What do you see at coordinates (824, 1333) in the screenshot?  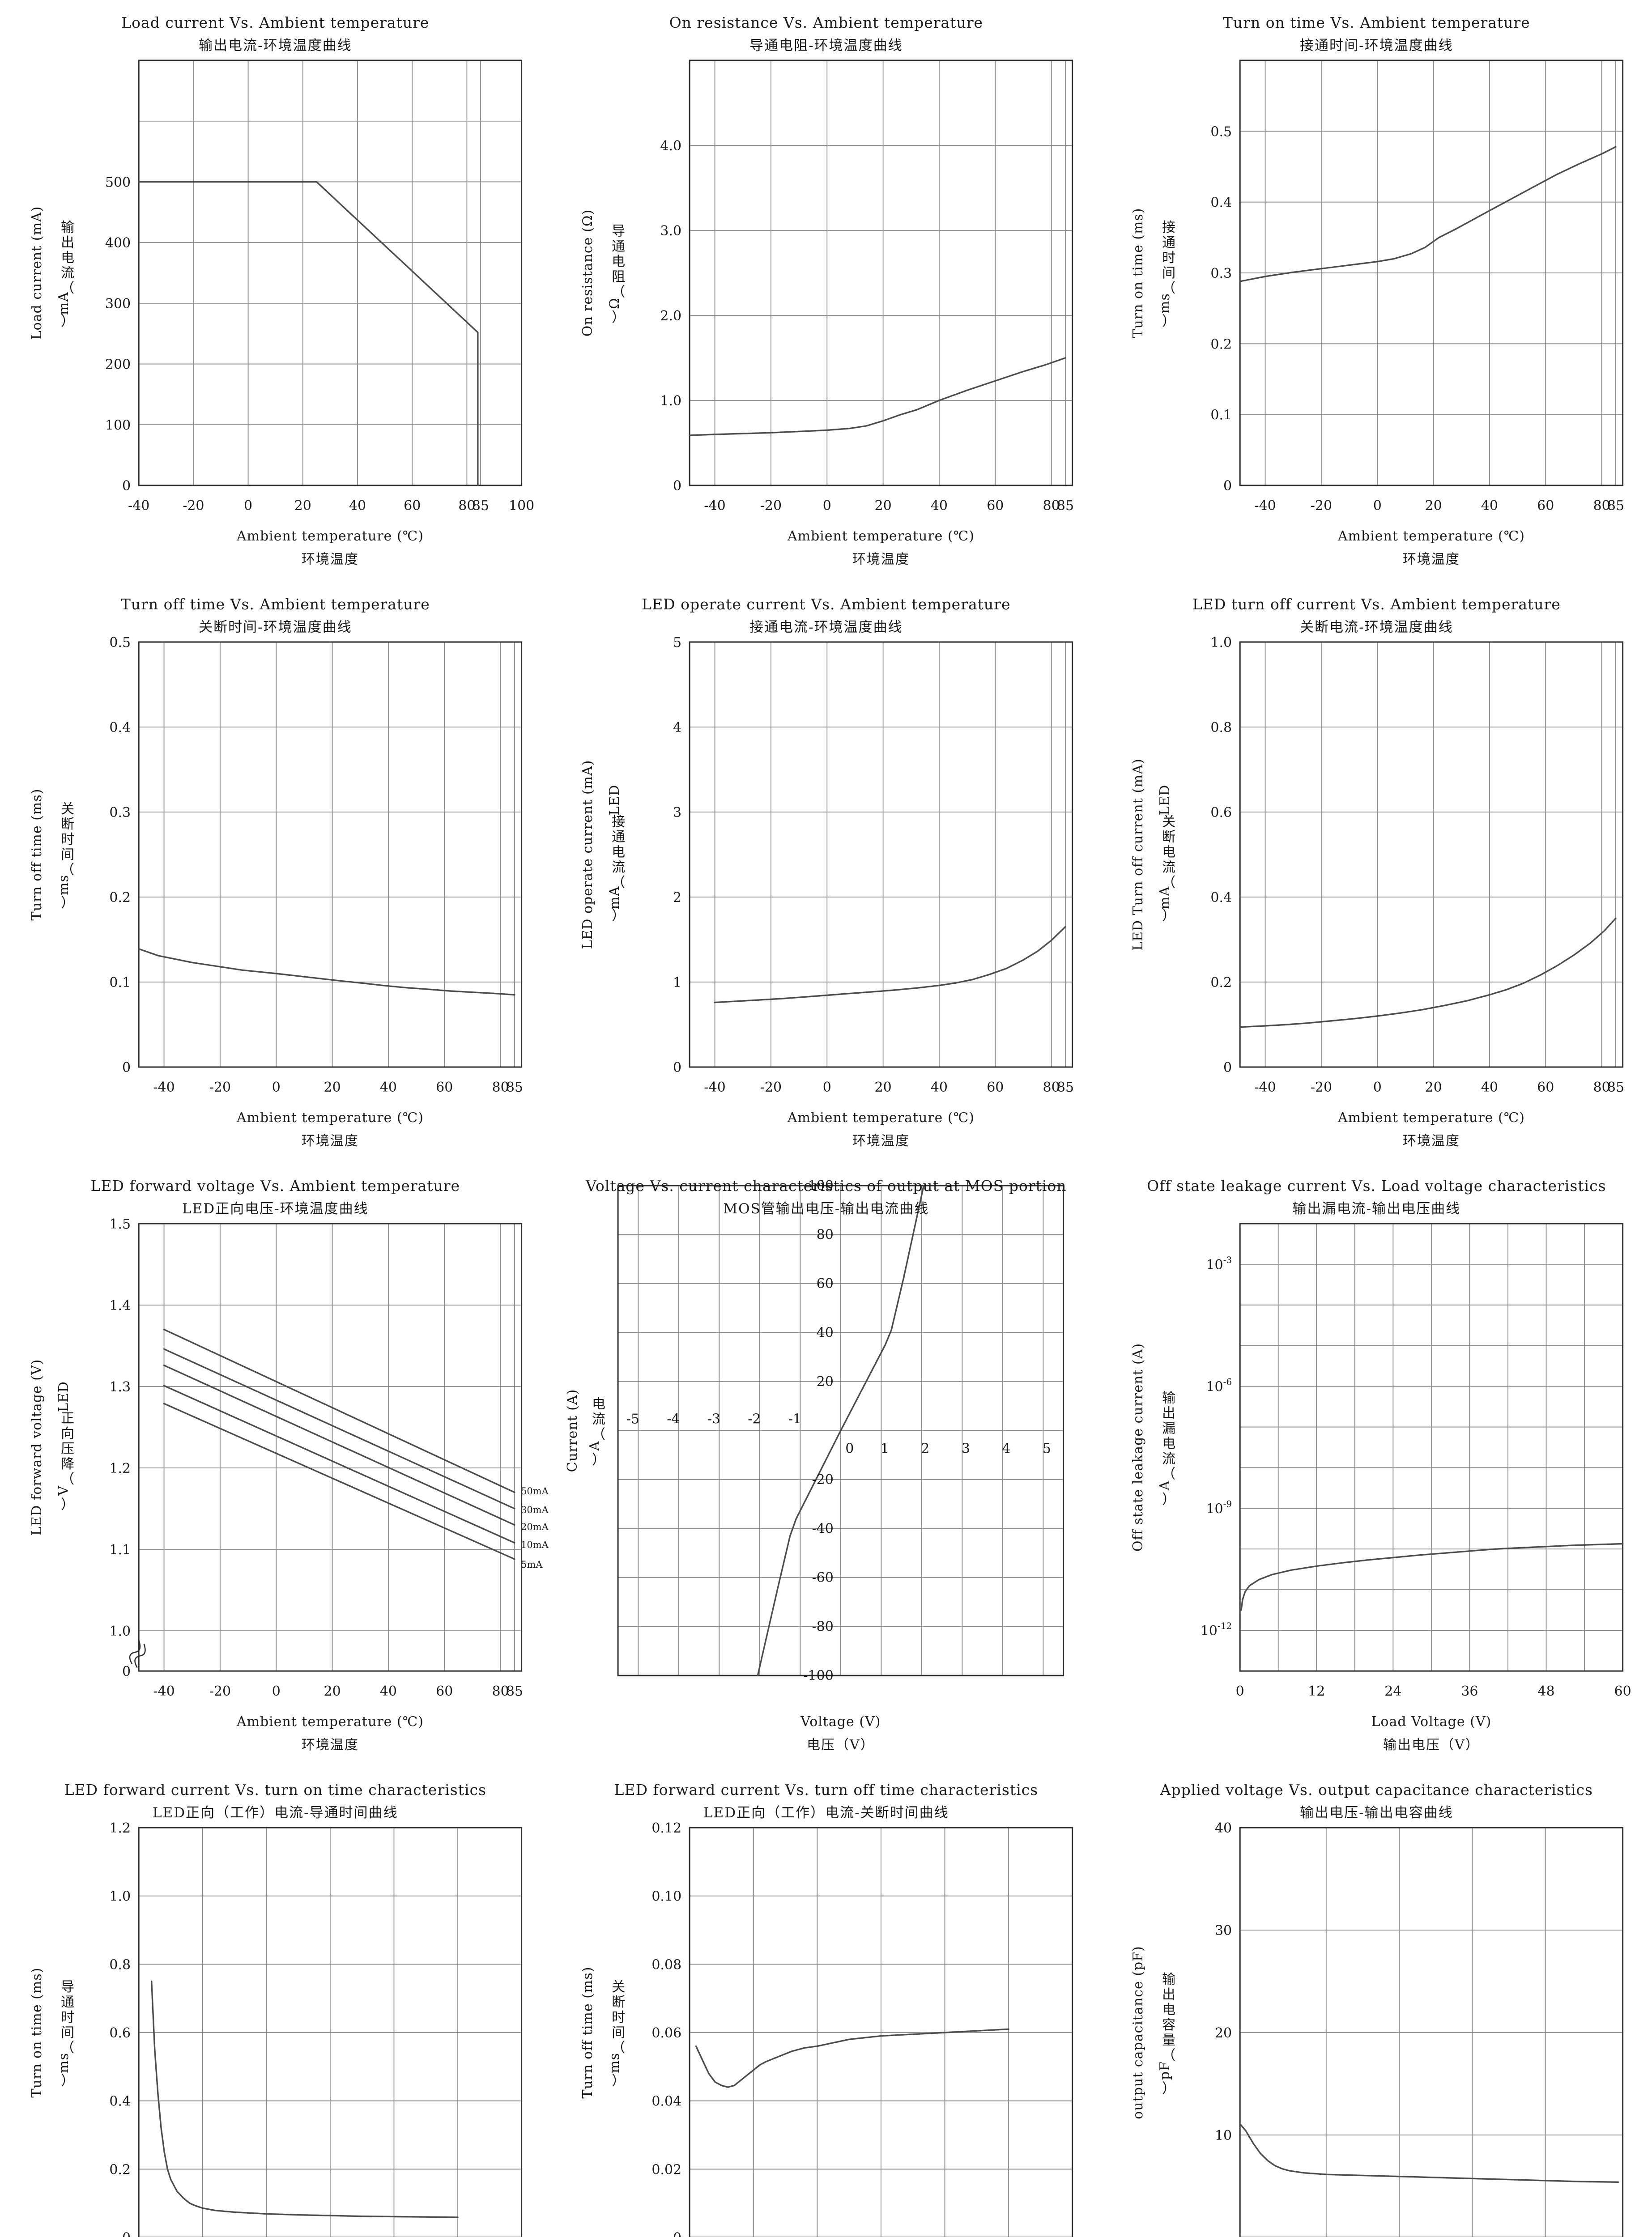 I see `y-tick-label: 40` at bounding box center [824, 1333].